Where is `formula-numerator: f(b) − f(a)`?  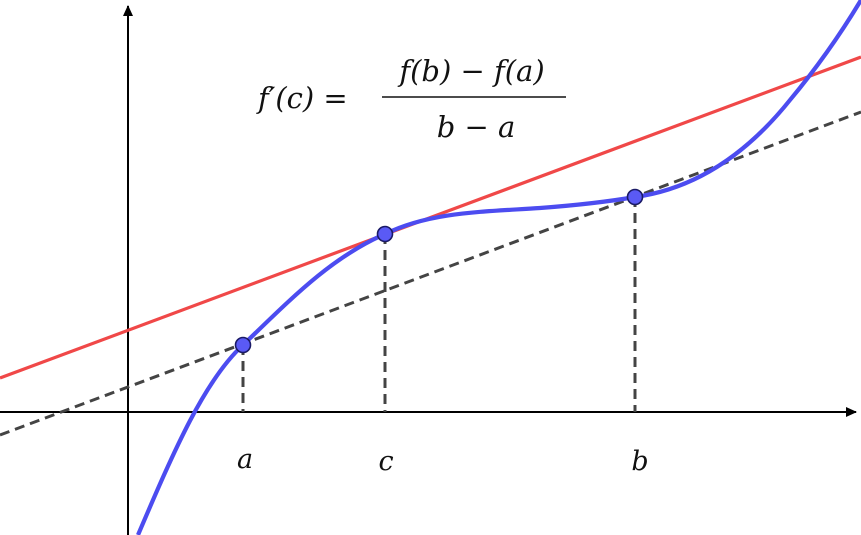
formula-numerator: f(b) − f(a) is located at coordinates (470, 71).